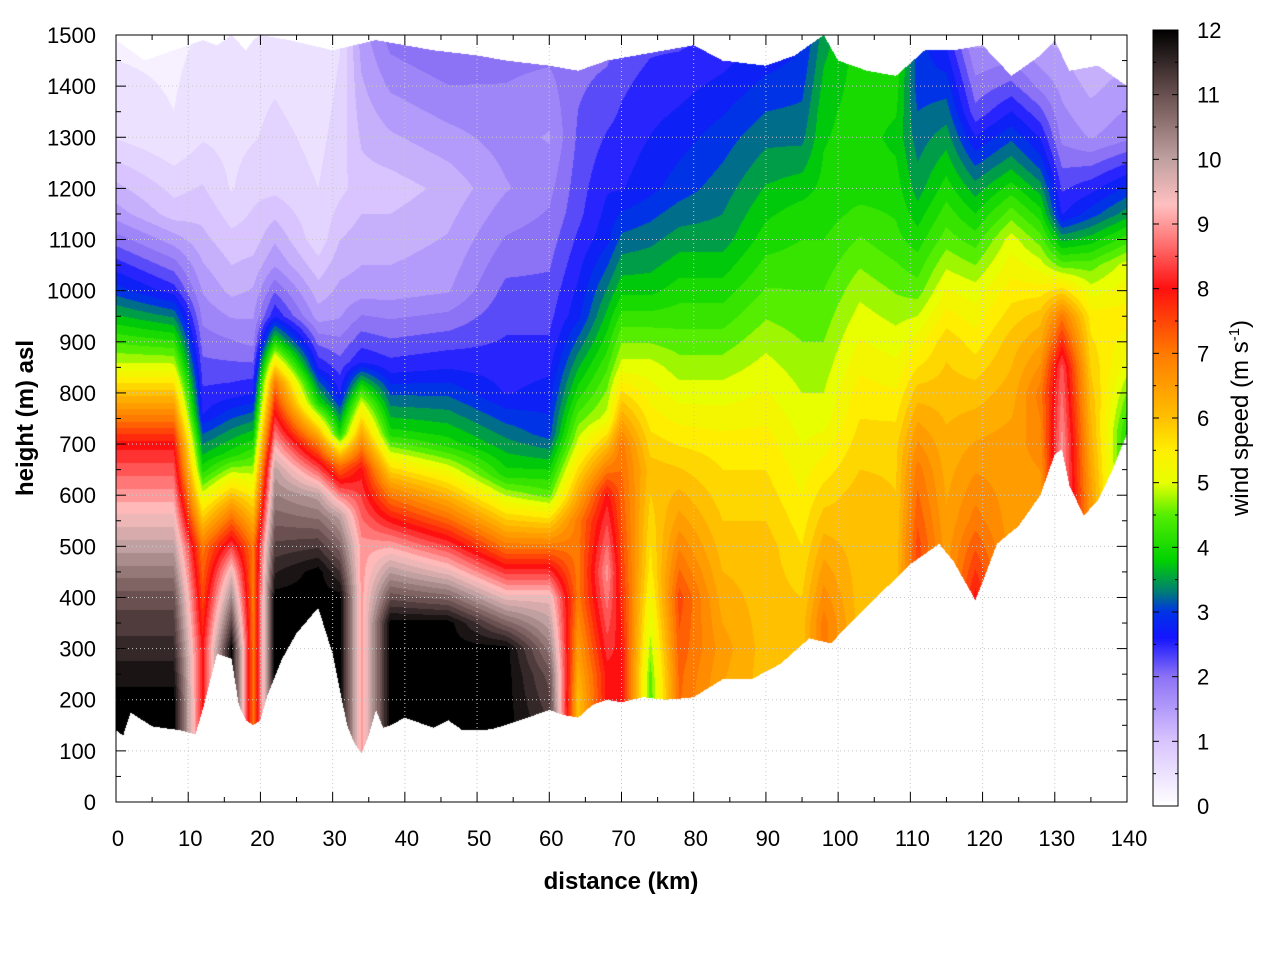 The height and width of the screenshot is (960, 1280). Describe the element at coordinates (77, 495) in the screenshot. I see `y-tick-label: 600` at that location.